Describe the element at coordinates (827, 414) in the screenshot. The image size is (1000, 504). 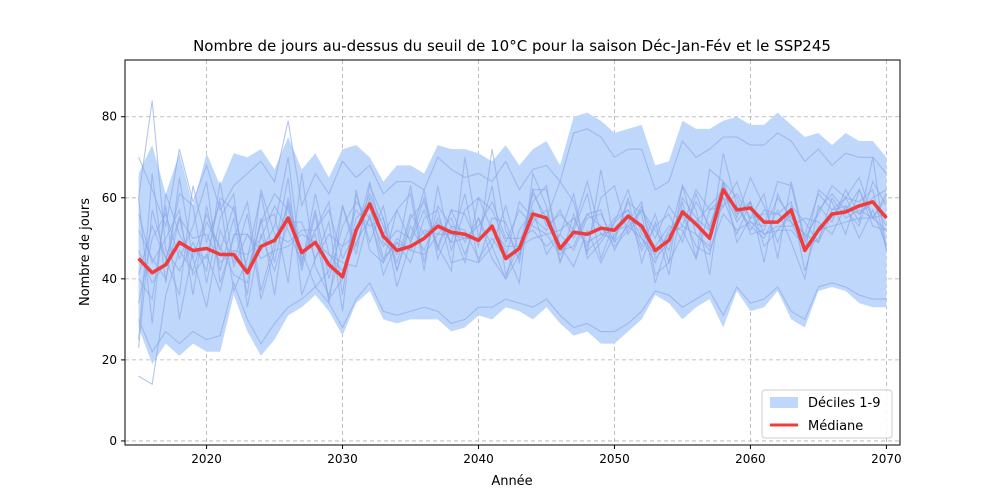
I see `legend: Déciles 1-9 Médiane` at that location.